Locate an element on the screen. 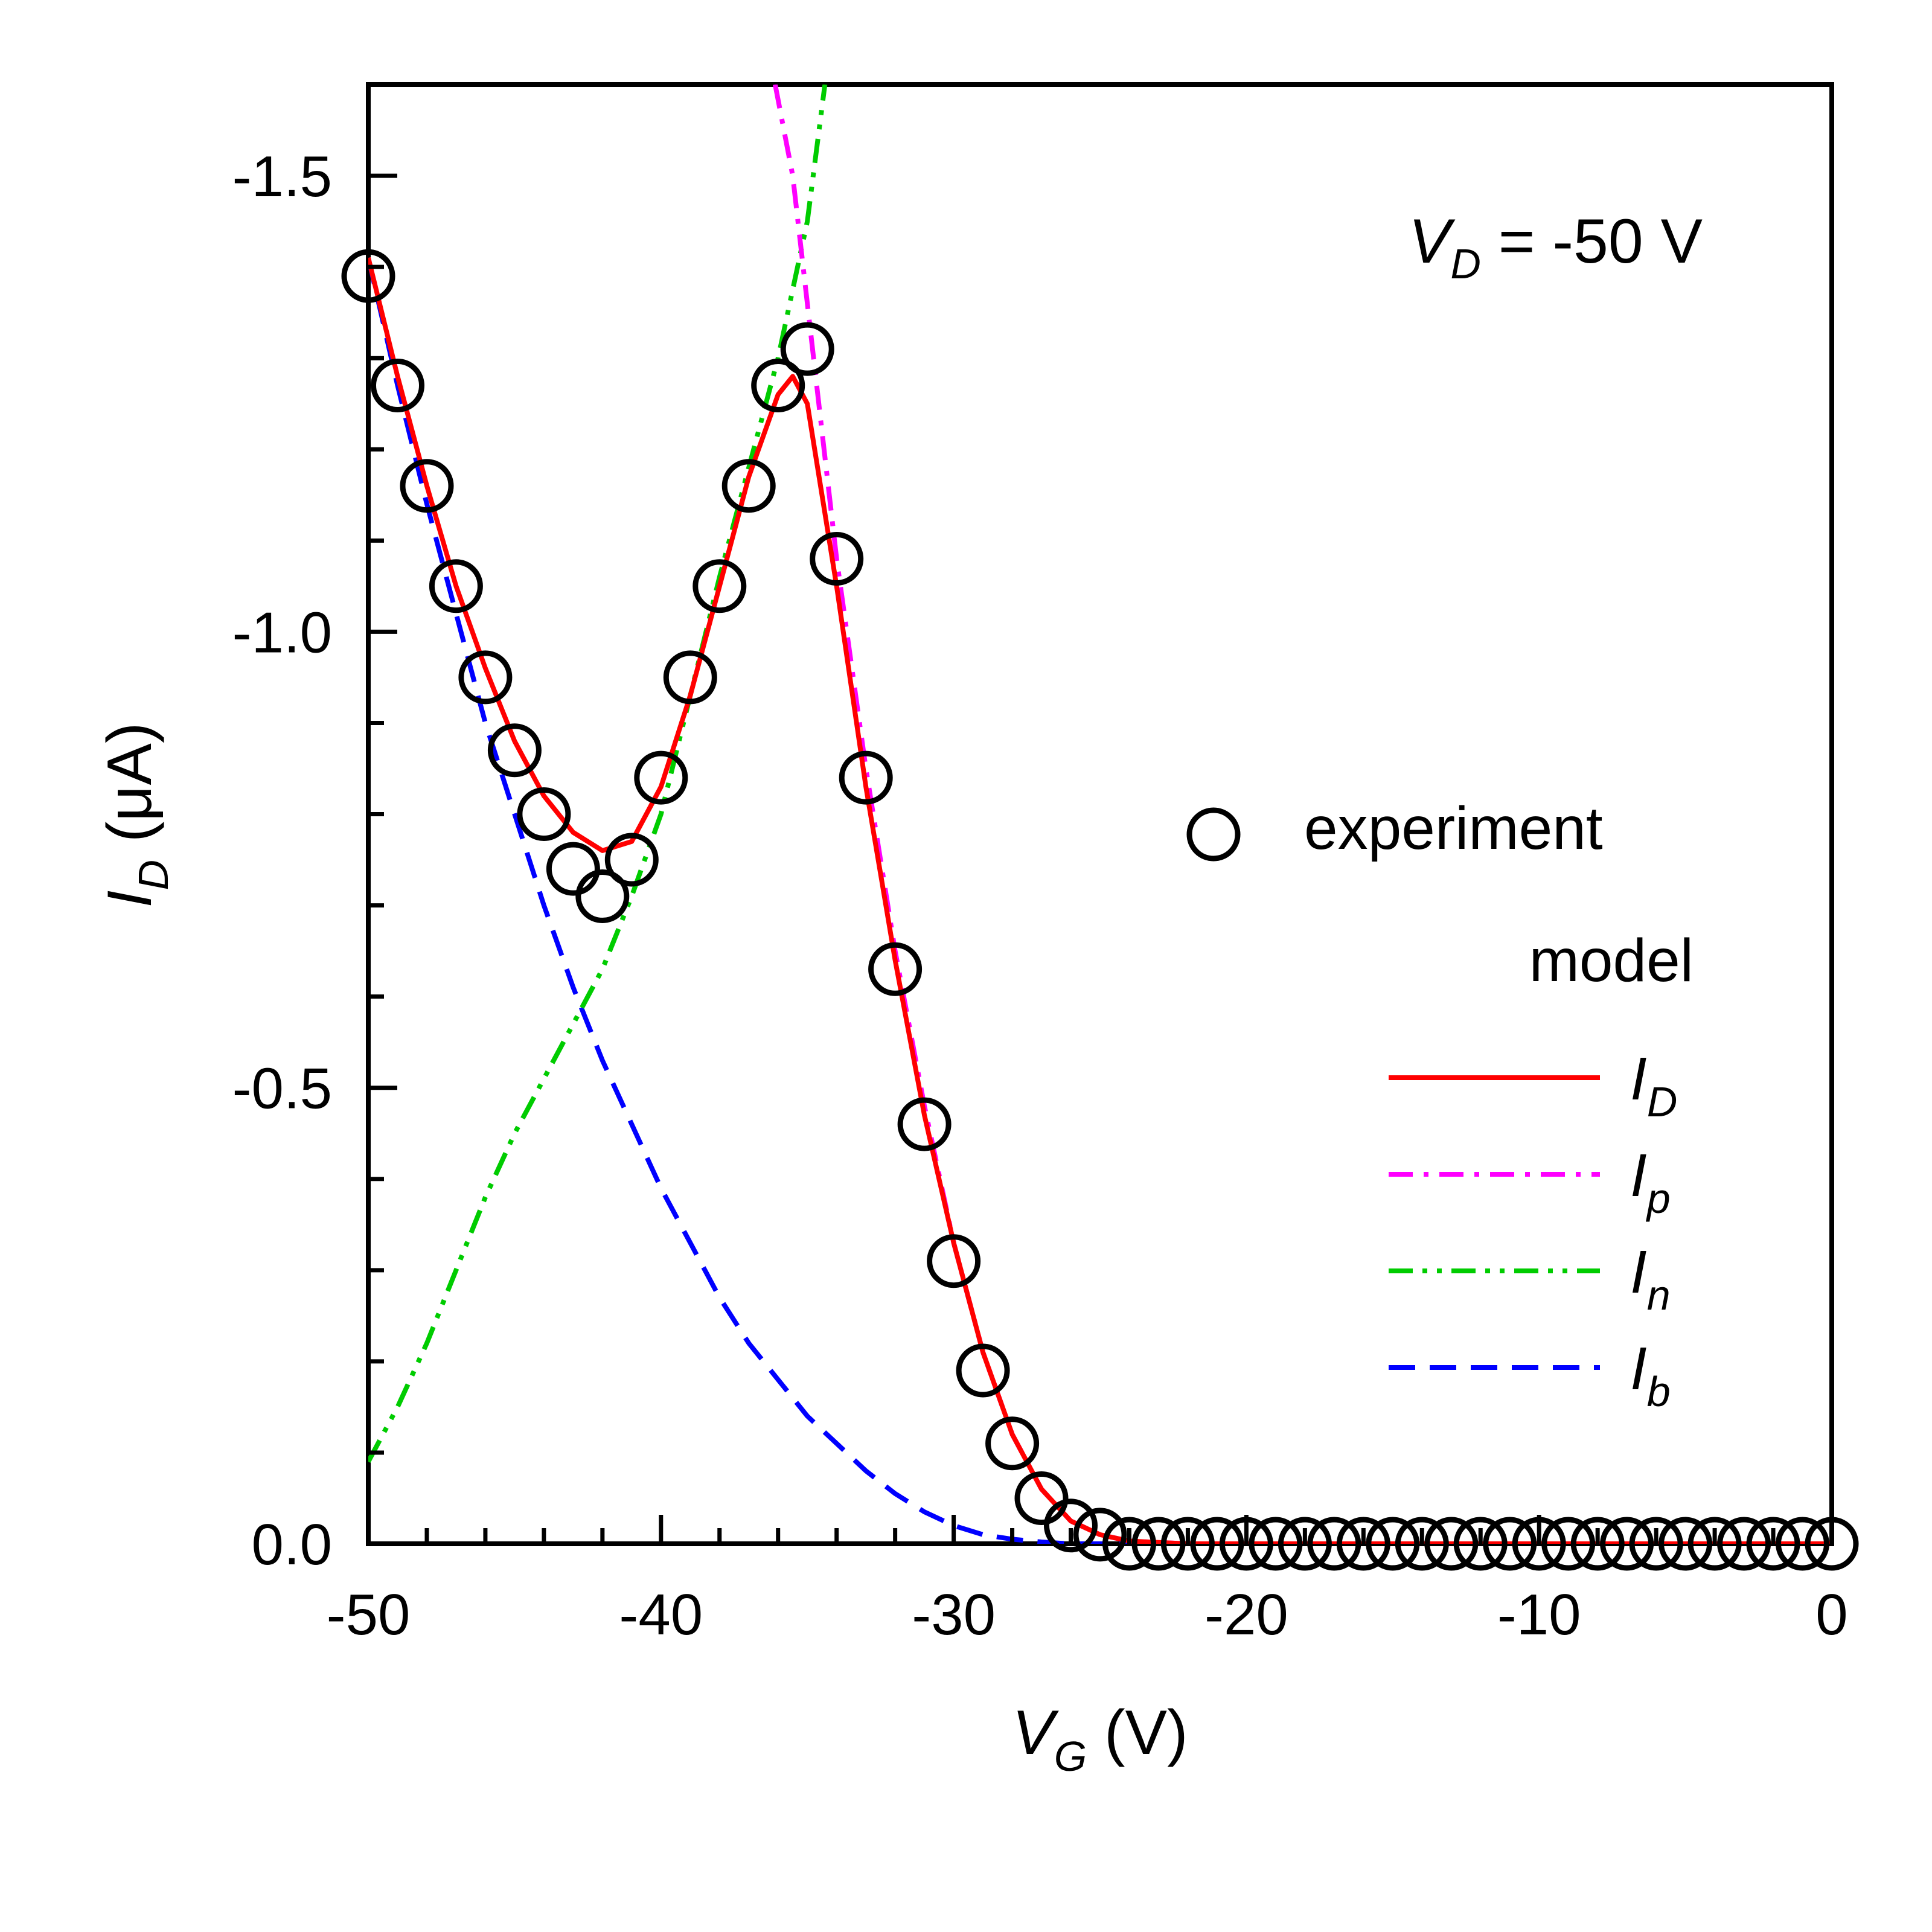 This screenshot has height=1932, width=1932. x-axis-label: VG (V) is located at coordinates (1100, 1739).